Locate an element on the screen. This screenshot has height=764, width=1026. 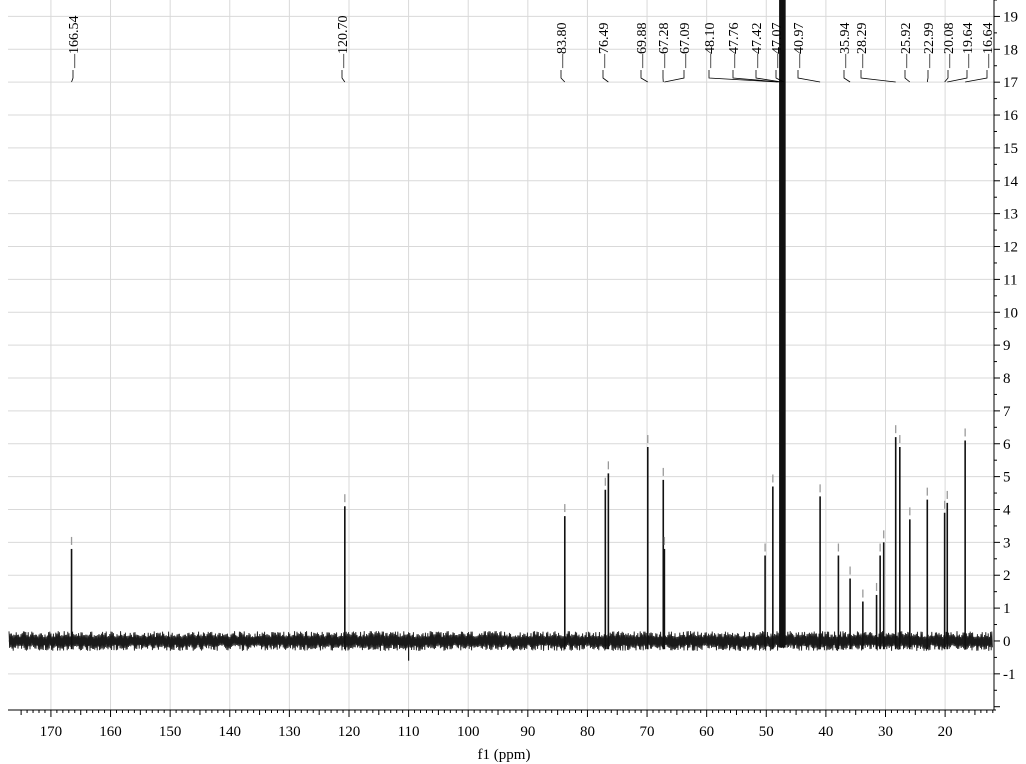
y-tick-label: 19 is located at coordinates (1010, 17).